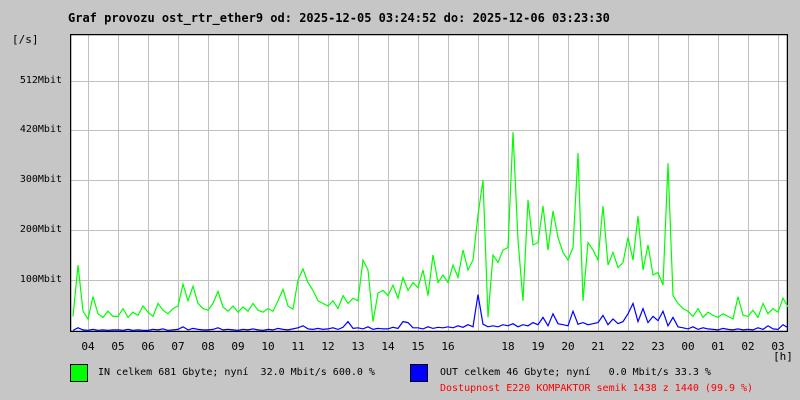  What do you see at coordinates (748, 346) in the screenshot?
I see `x-tick-label: 02` at bounding box center [748, 346].